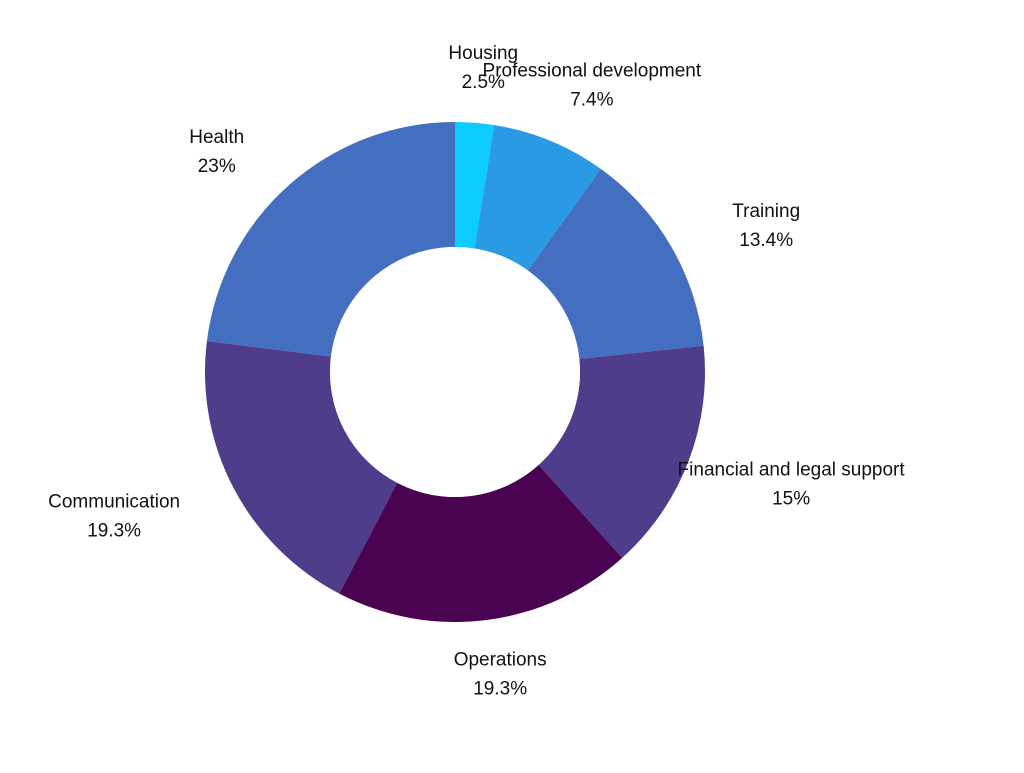 This screenshot has height=773, width=1024. What do you see at coordinates (481, 543) in the screenshot?
I see `slice-operations` at bounding box center [481, 543].